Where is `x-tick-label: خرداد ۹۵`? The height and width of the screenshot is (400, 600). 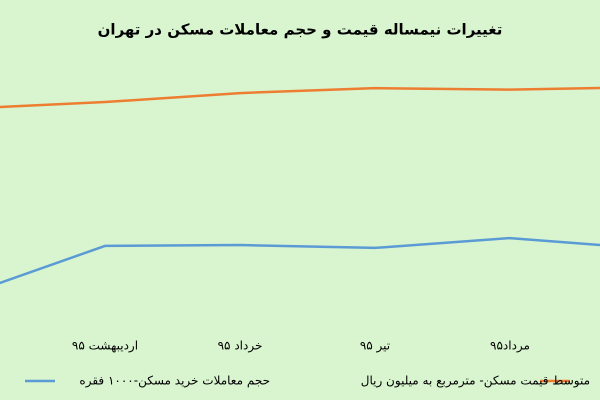 x-tick-label: خرداد ۹۵ is located at coordinates (240, 346).